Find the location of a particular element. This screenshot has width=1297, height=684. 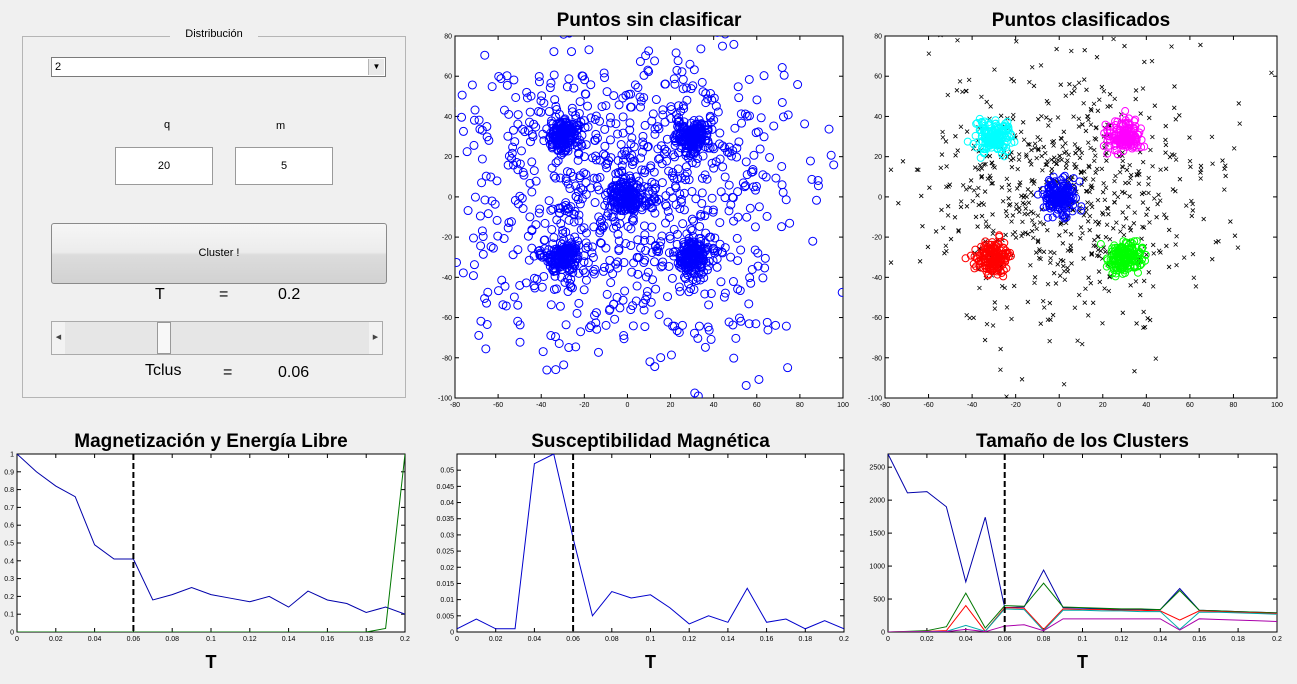

t-slider: ◀ ▶ is located at coordinates (217, 338).